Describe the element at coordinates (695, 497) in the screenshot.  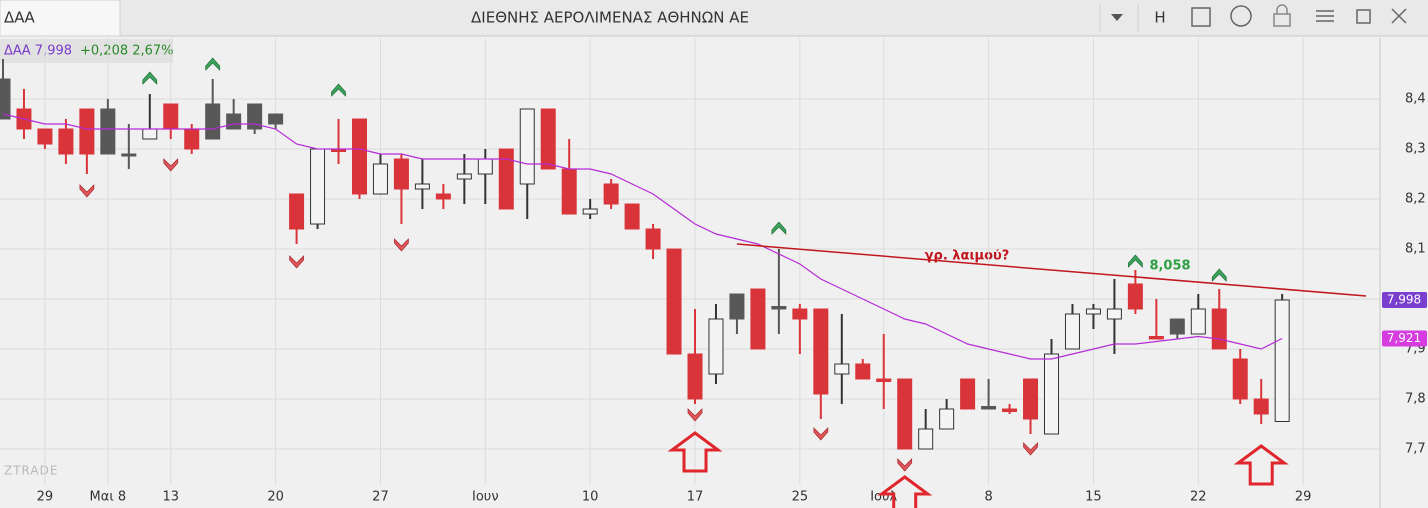
I see `x-tick-label: 17` at that location.